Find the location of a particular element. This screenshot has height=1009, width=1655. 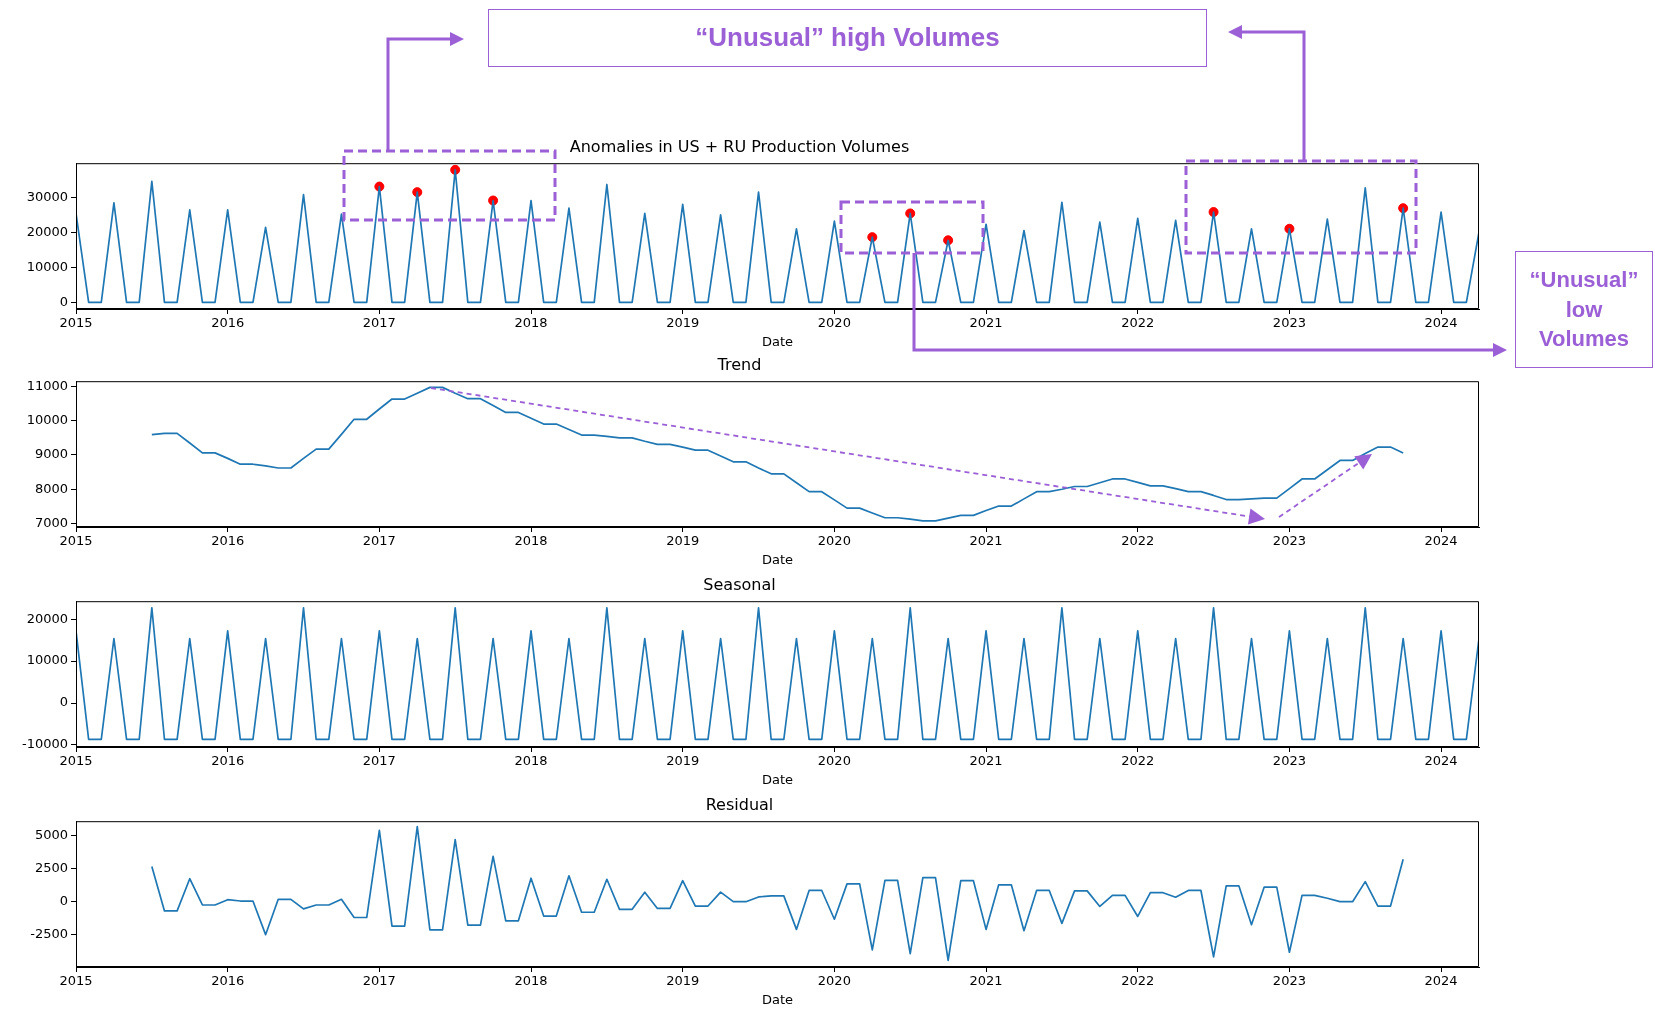

chart-title: Trend is located at coordinates (739, 364).